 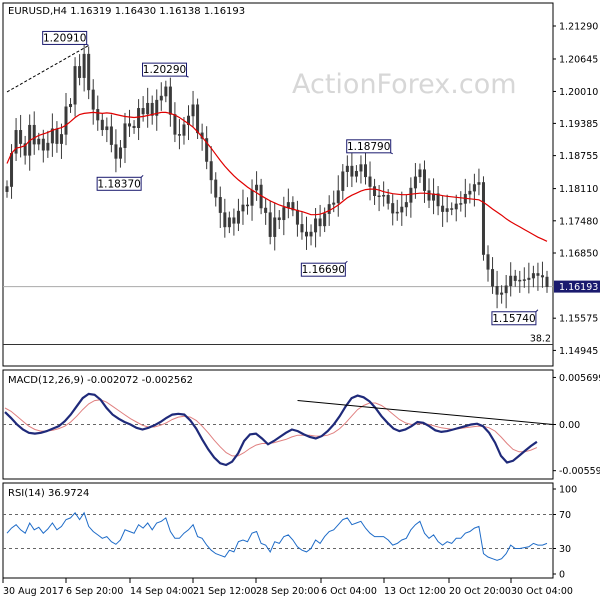 What do you see at coordinates (480, 591) in the screenshot?
I see `x-tick-label: 20 Oct 20:00` at bounding box center [480, 591].